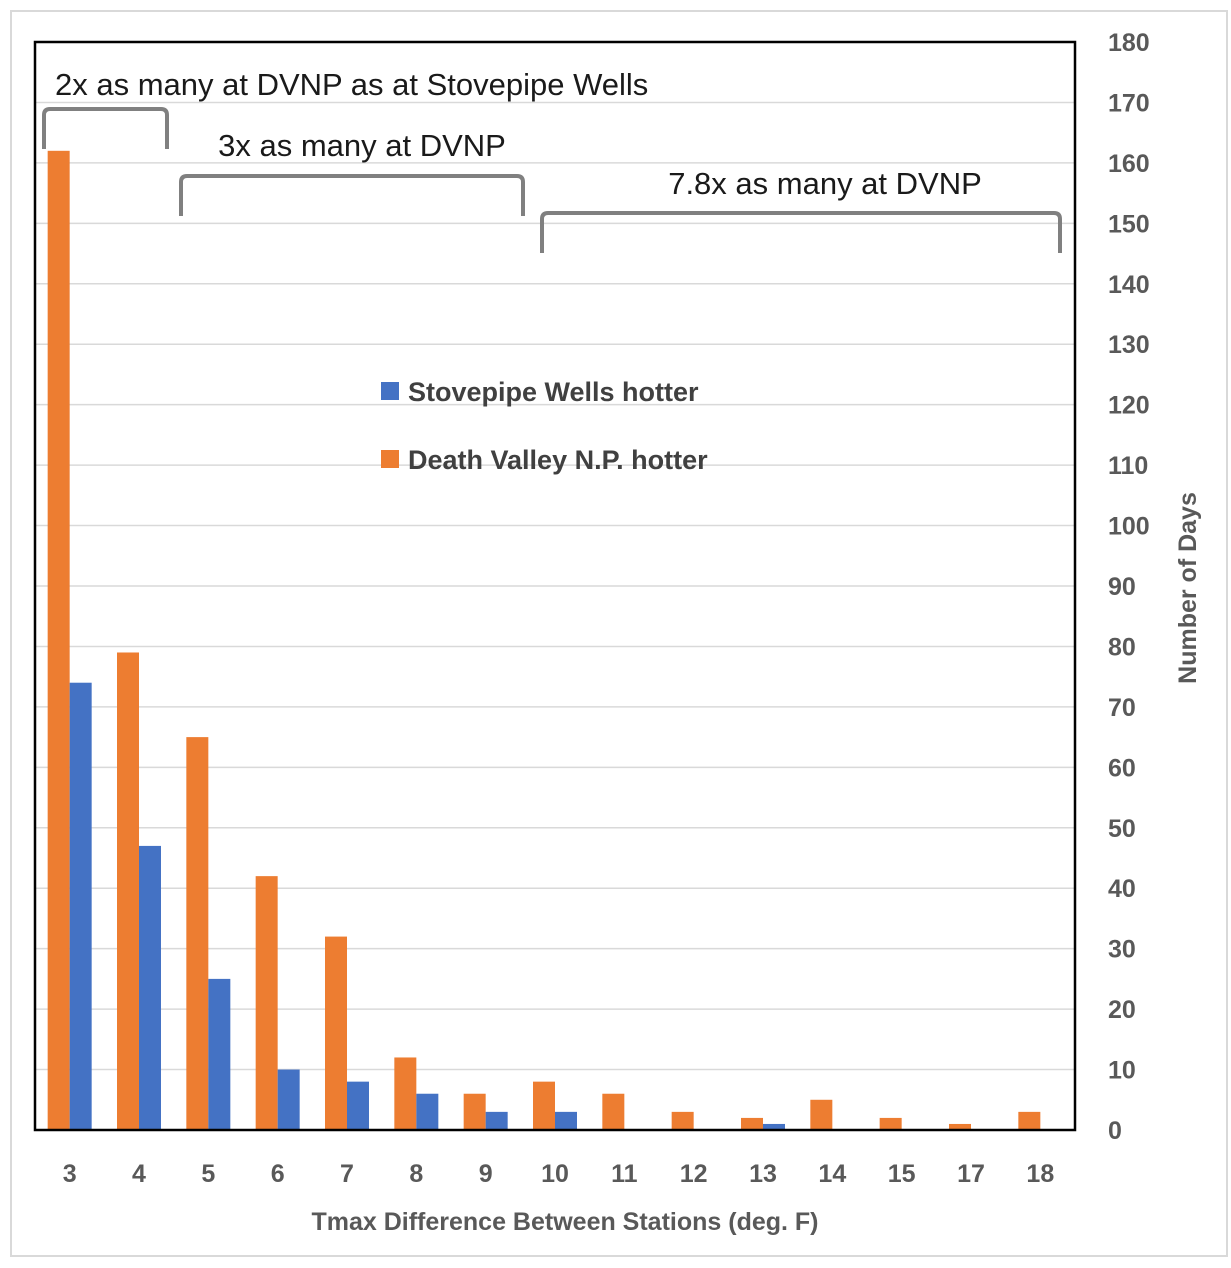 Image resolution: width=1231 pixels, height=1268 pixels. Describe the element at coordinates (553, 392) in the screenshot. I see `legend-label: Stovepipe Wells hotter` at that location.